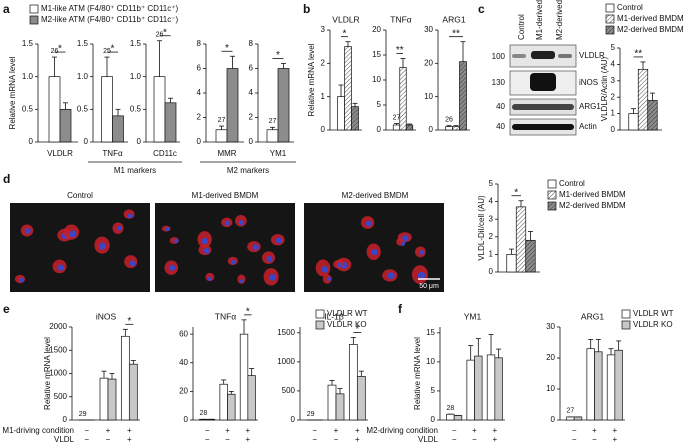 The width and height of the screenshot is (686, 444). Describe the element at coordinates (165, 153) in the screenshot. I see `x-tick-label: CD11c` at that location.